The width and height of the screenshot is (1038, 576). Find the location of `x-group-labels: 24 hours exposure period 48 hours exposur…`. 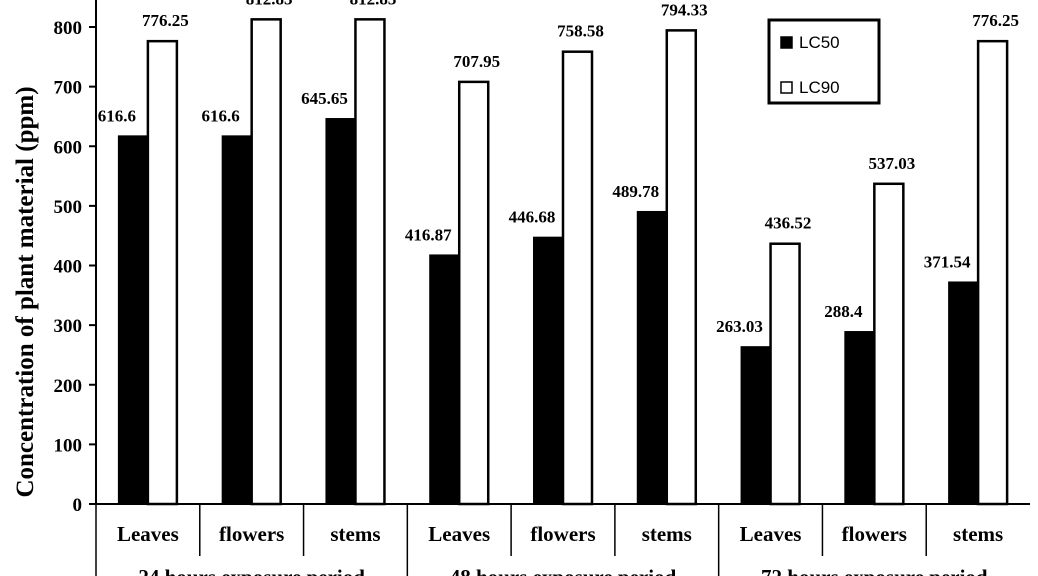

x-group-labels: 24 hours exposure period 48 hours exposur… is located at coordinates (563, 570).